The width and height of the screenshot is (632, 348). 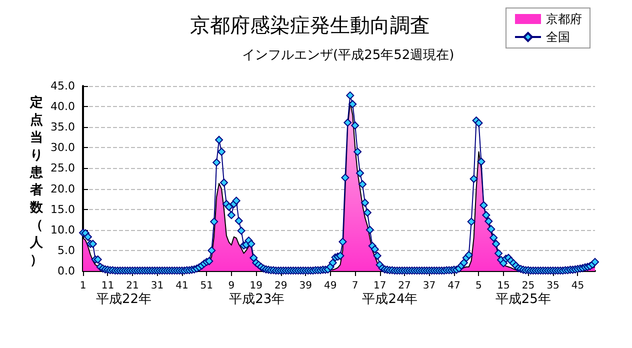 What do you see at coordinates (83, 286) in the screenshot?
I see `x-tick-label: 1` at bounding box center [83, 286].